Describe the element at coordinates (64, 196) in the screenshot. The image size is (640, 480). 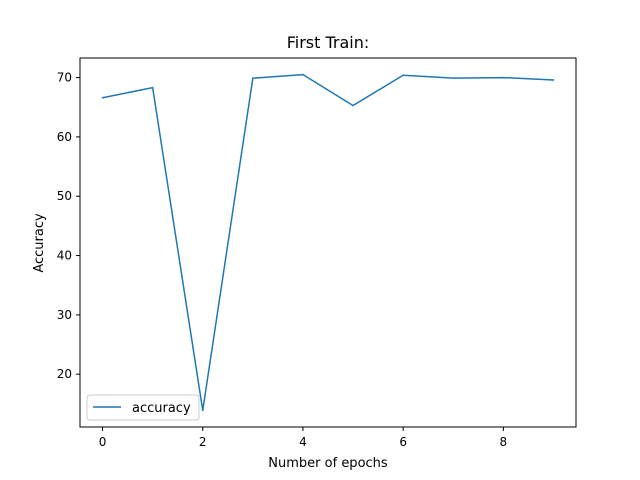
I see `y-tick-label: 50` at that location.